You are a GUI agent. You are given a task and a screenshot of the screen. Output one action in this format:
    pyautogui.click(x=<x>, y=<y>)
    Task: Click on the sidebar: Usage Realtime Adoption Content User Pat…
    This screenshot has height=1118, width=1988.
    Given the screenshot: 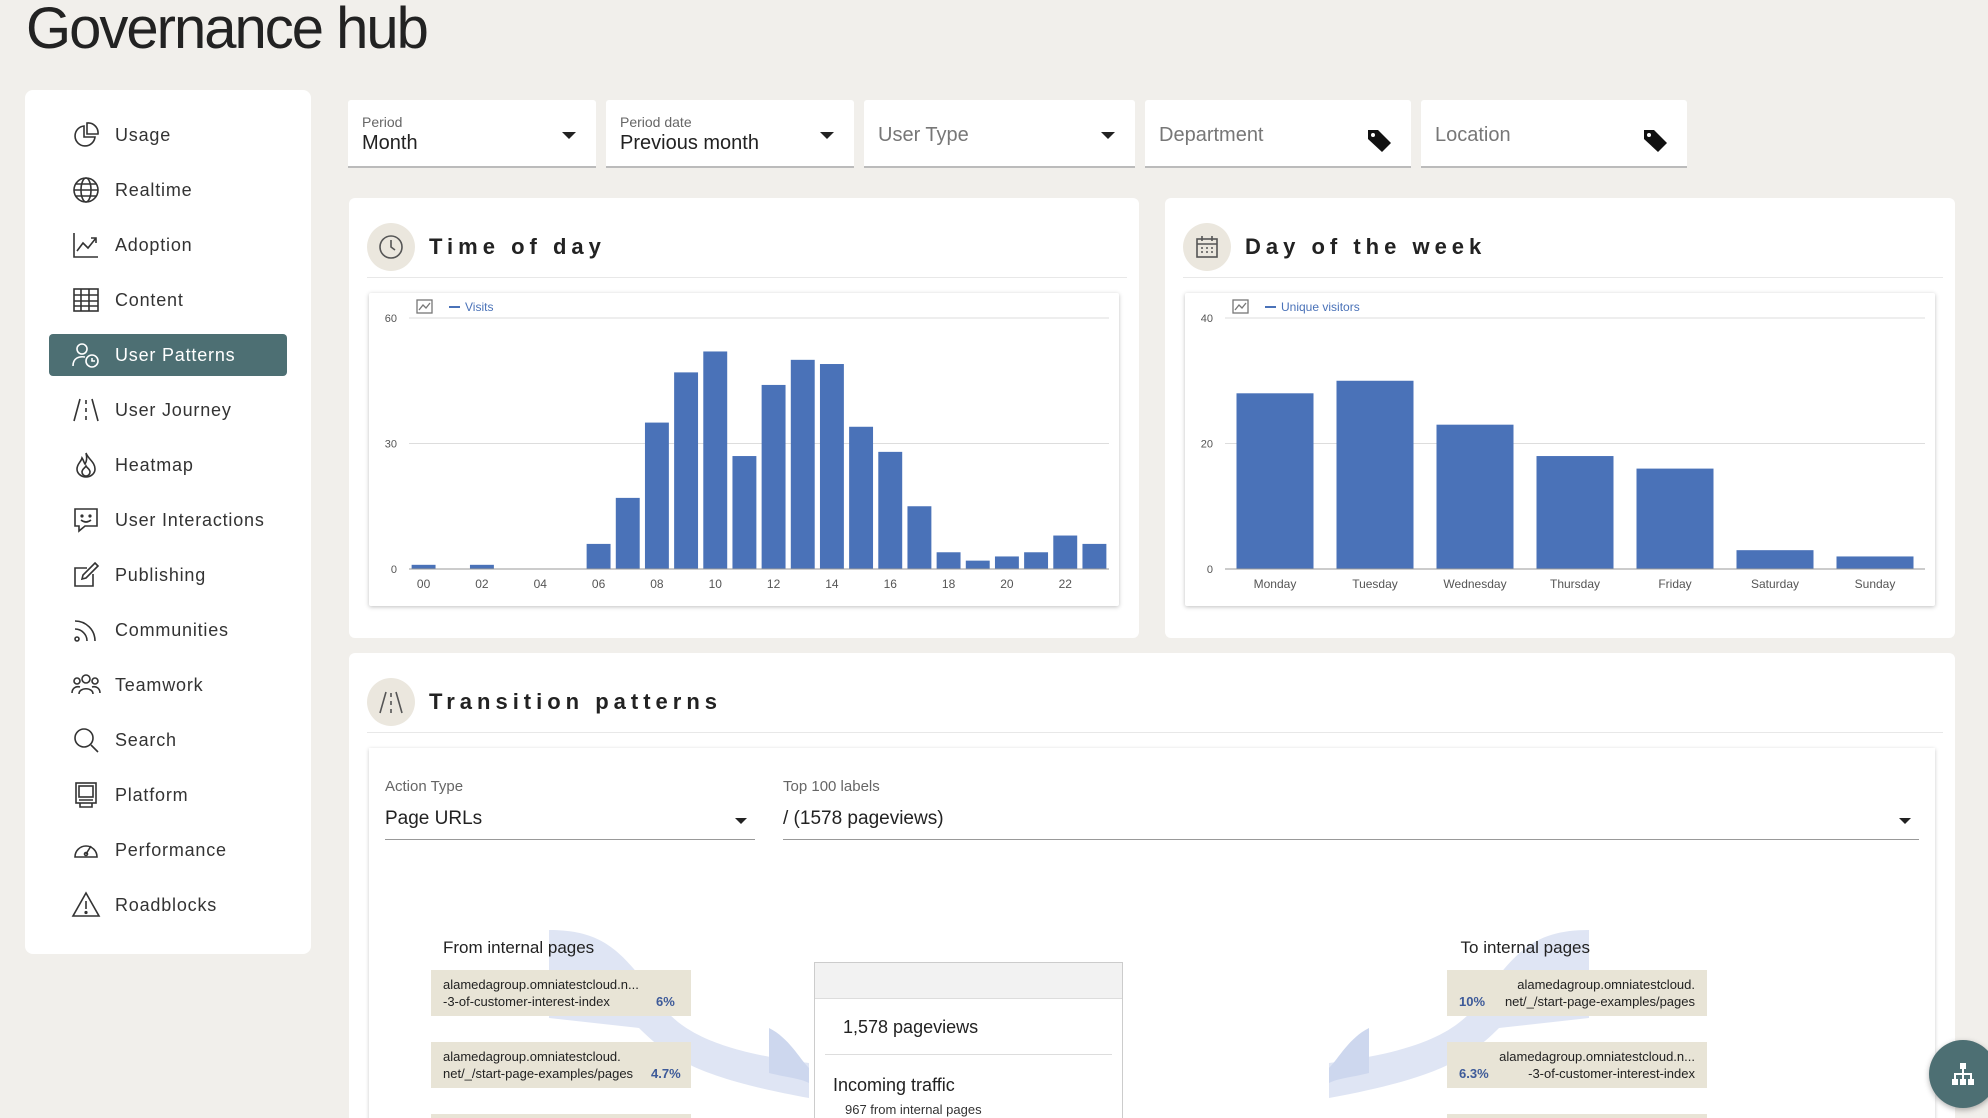 What is the action you would take?
    pyautogui.click(x=168, y=522)
    